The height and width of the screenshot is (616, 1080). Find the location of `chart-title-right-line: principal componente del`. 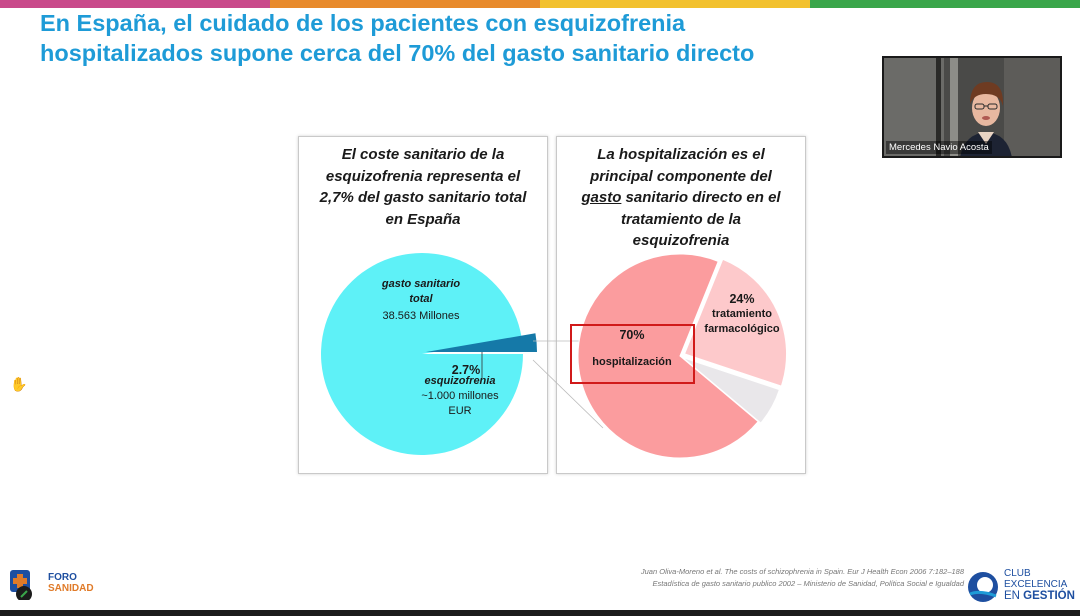

chart-title-right-line: principal componente del is located at coordinates (681, 176).